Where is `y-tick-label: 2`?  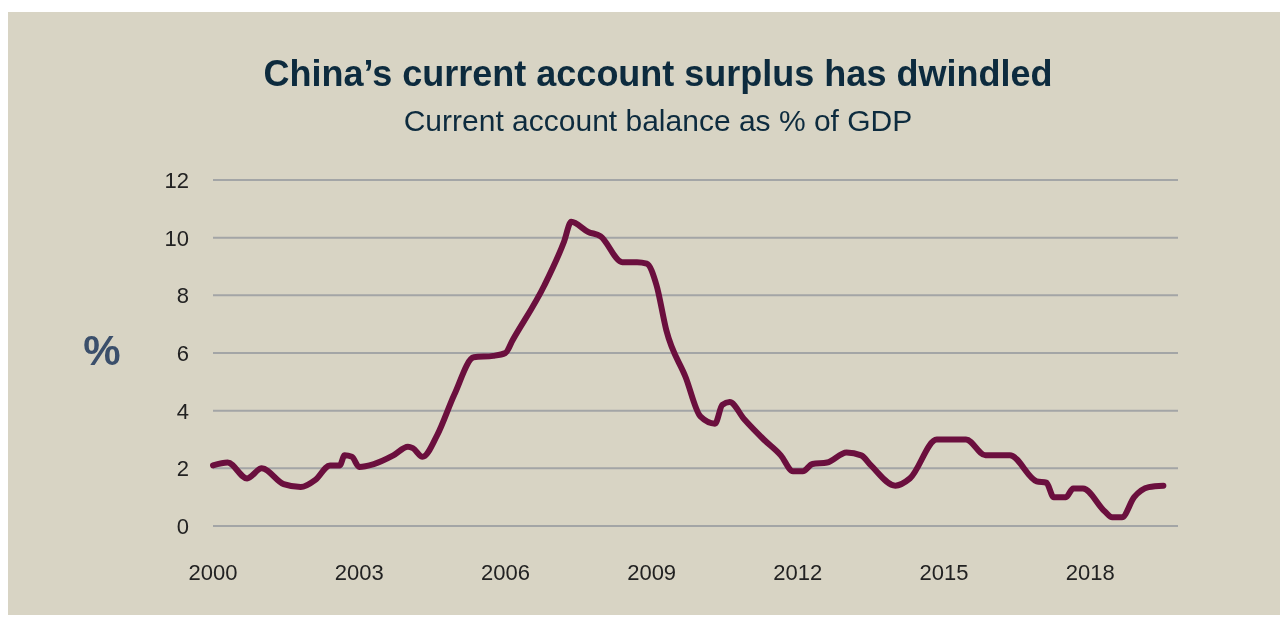 y-tick-label: 2 is located at coordinates (182, 469).